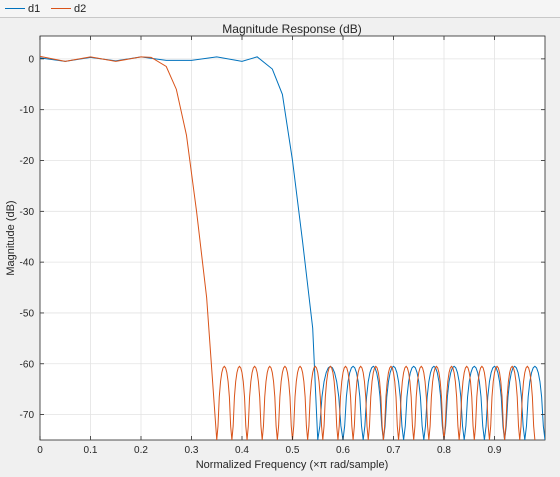 Image resolution: width=560 pixels, height=477 pixels. What do you see at coordinates (27, 364) in the screenshot?
I see `y-tick-label: -60` at bounding box center [27, 364].